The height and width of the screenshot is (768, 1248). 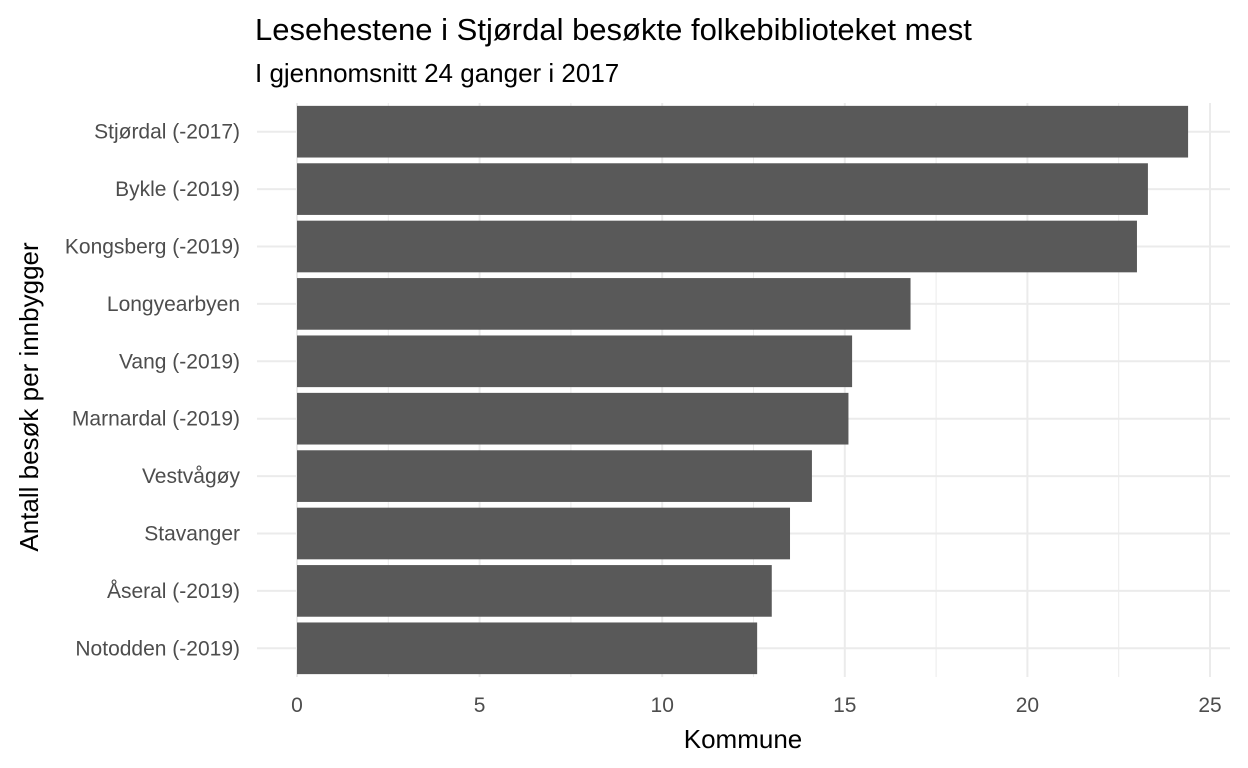 I want to click on x-tick-label: 5, so click(x=480, y=705).